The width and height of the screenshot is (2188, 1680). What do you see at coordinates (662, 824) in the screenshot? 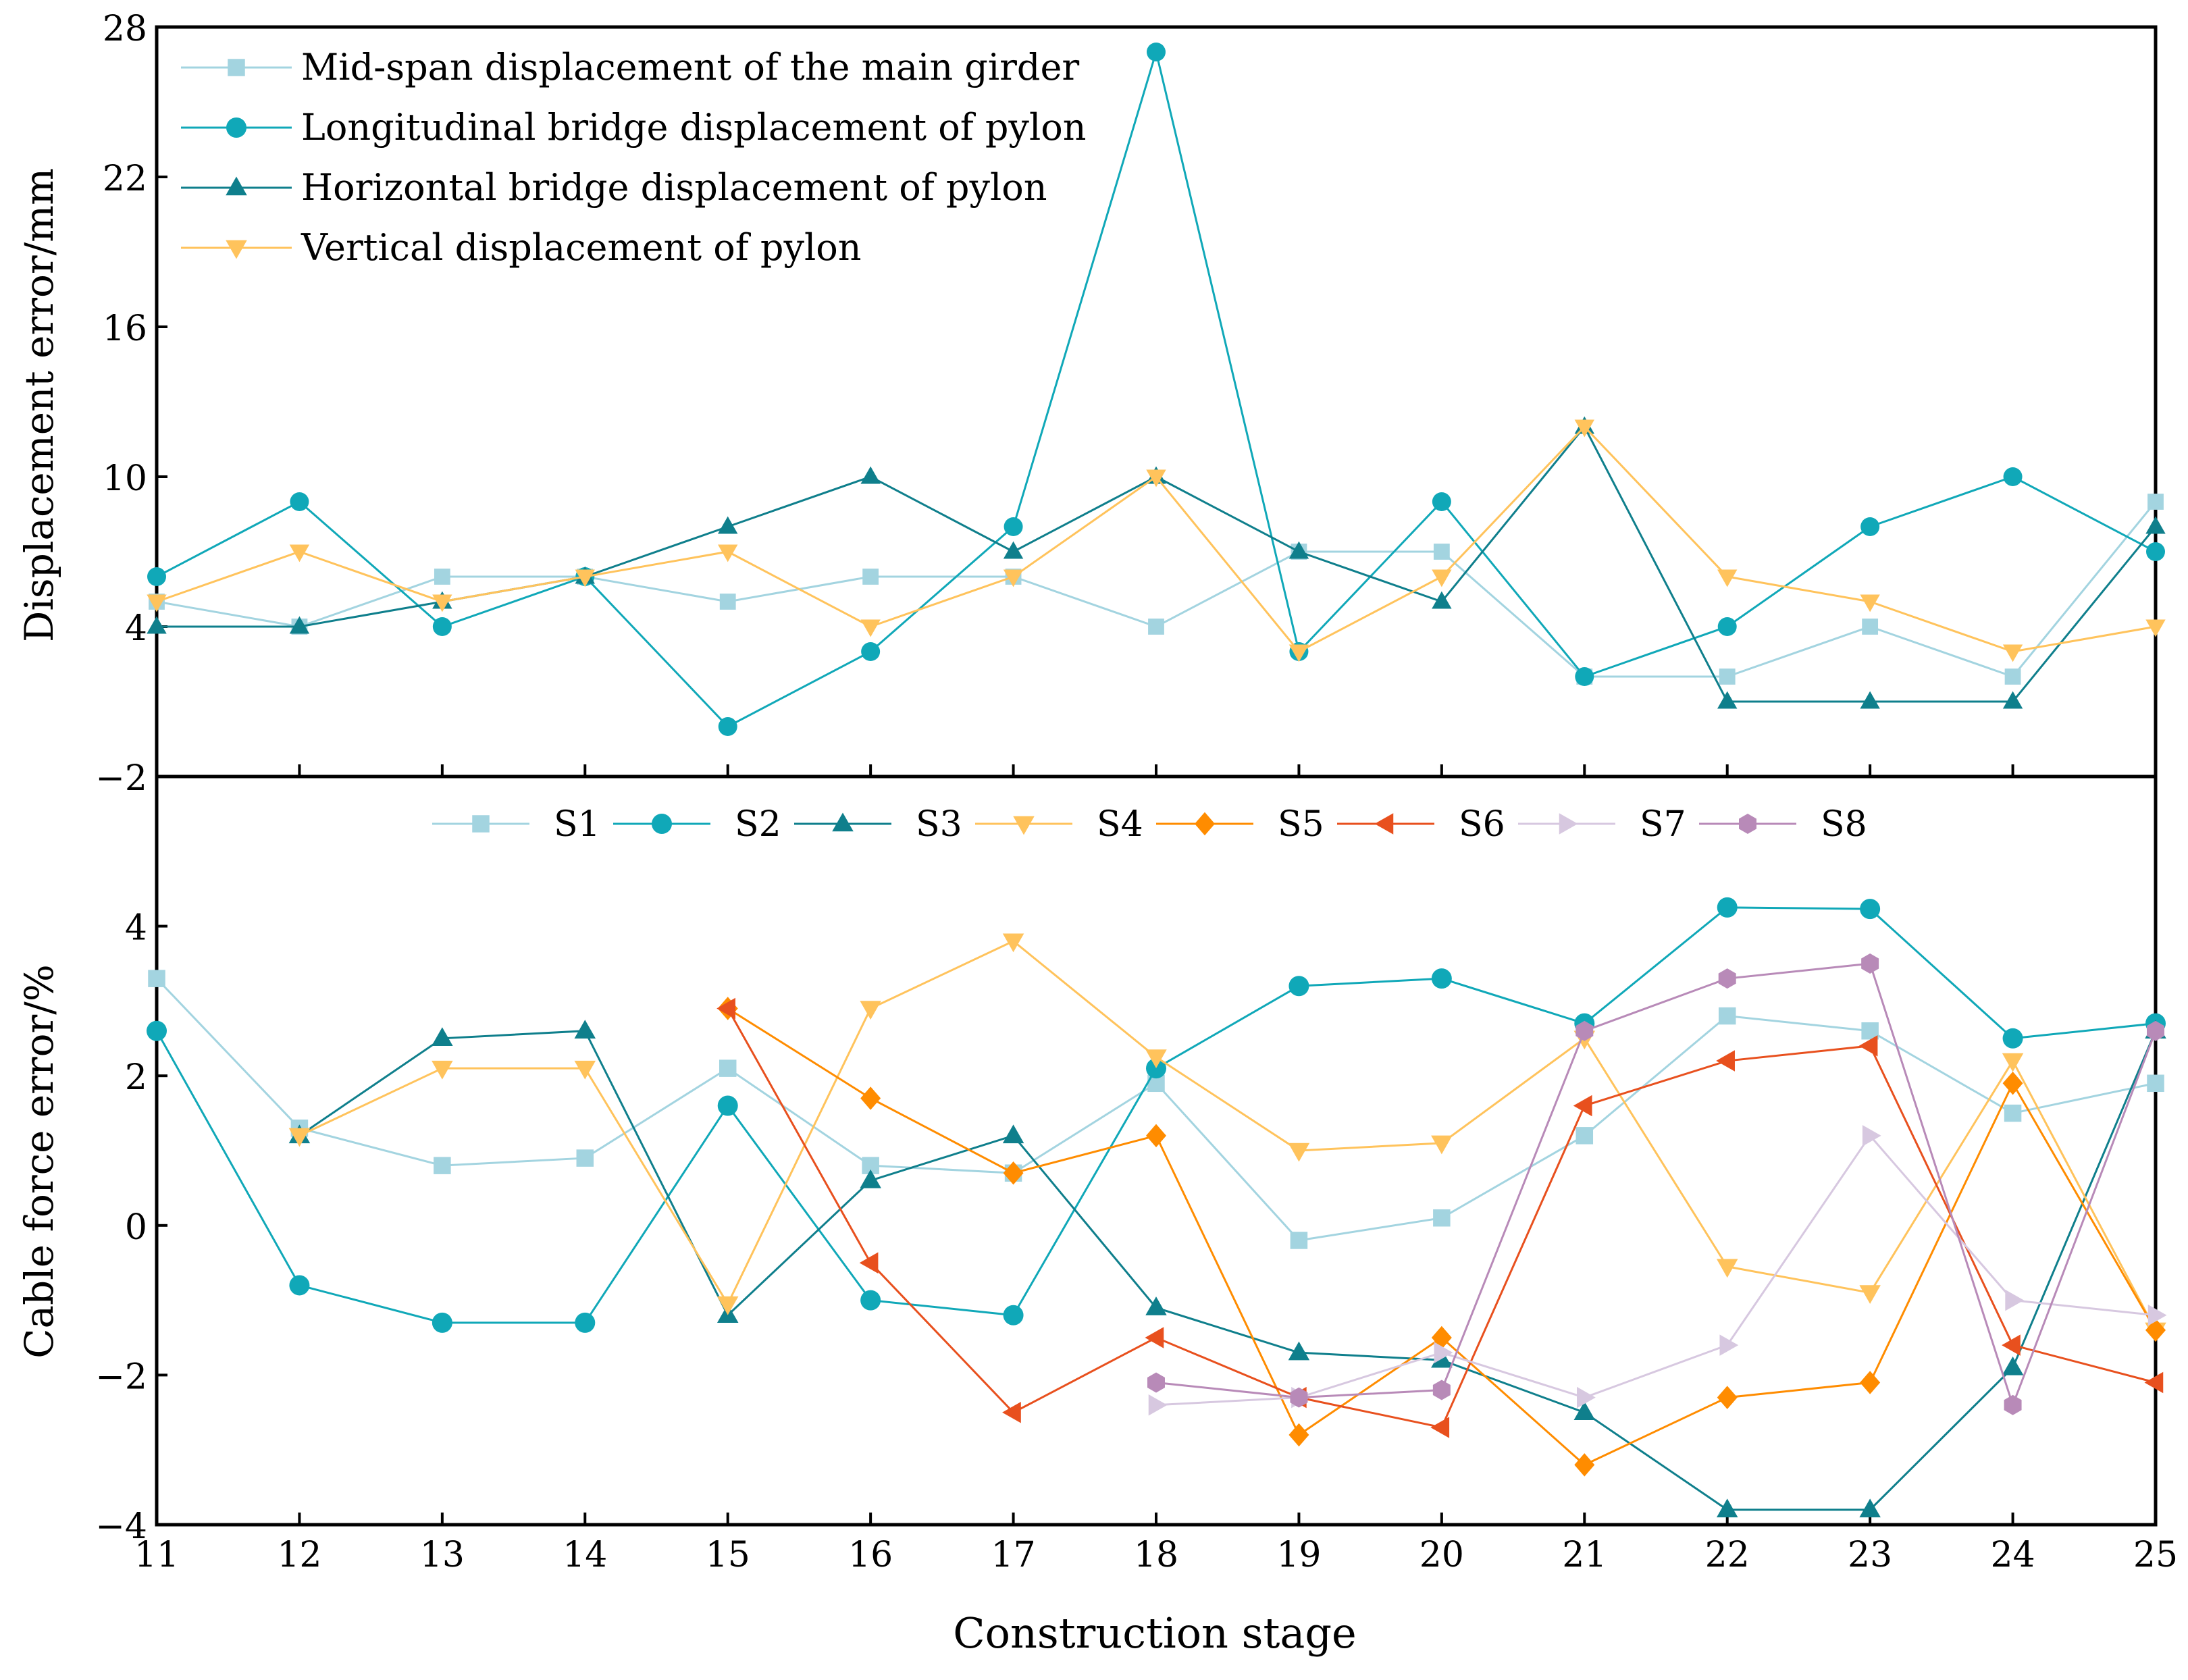
I see `legend-marker-s2` at bounding box center [662, 824].